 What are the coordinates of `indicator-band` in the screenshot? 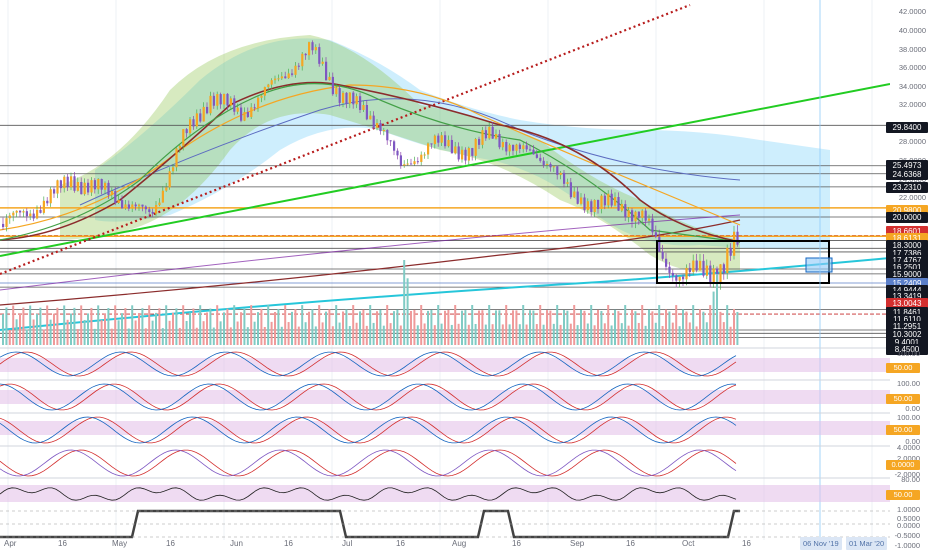 It's located at (445, 493).